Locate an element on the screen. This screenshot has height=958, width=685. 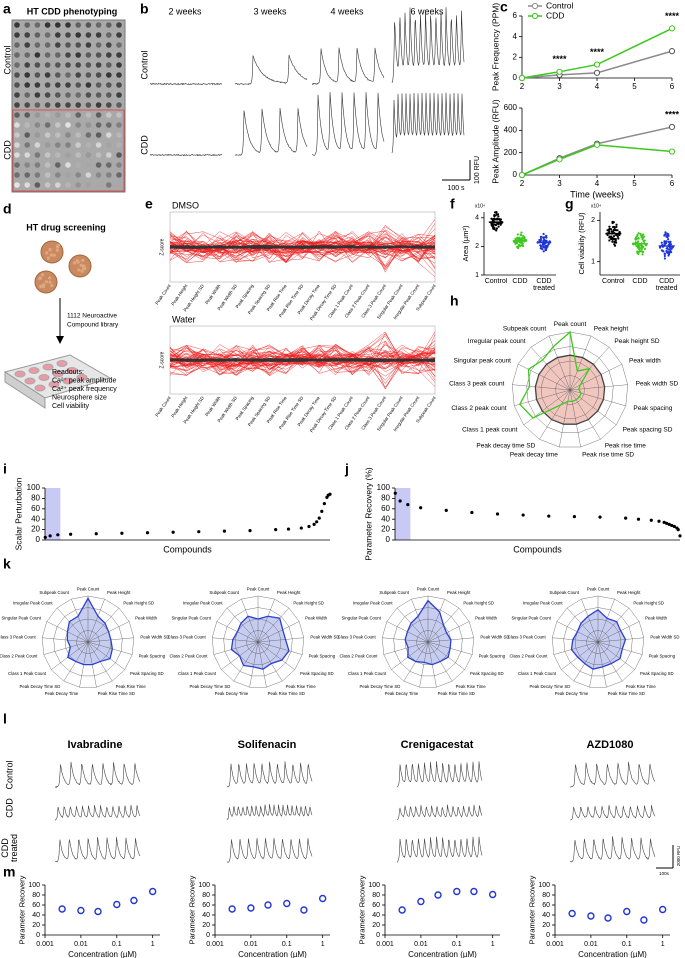
axis-label: Class 3 Peak Count is located at coordinates (187, 636).